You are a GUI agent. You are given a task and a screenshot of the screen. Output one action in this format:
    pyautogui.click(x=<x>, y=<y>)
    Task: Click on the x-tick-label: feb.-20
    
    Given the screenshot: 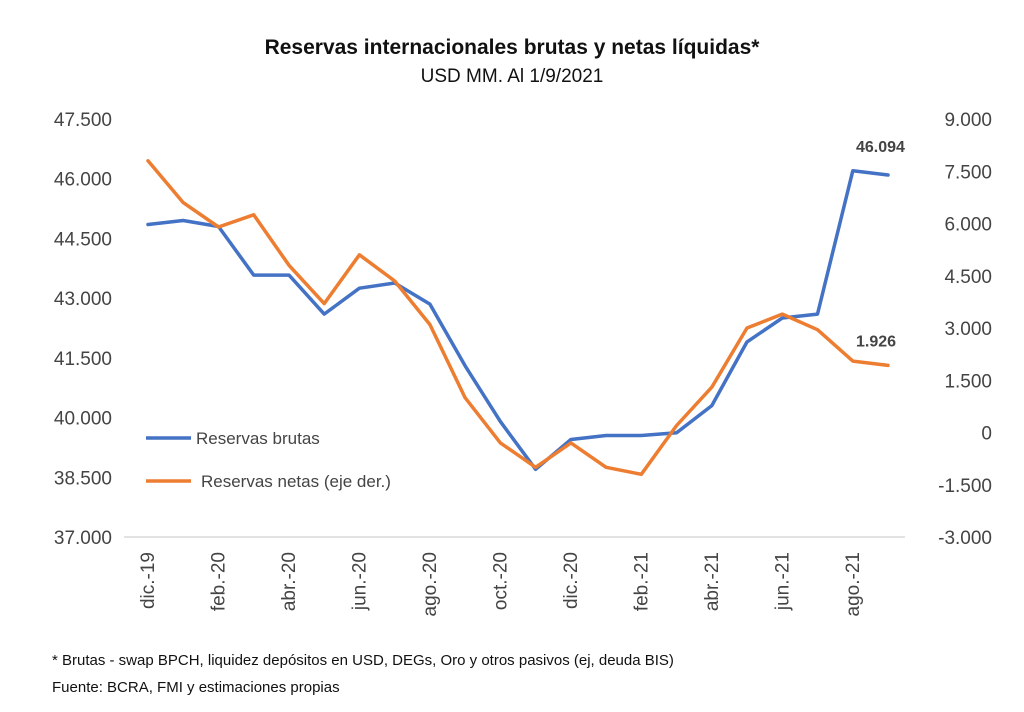 What is the action you would take?
    pyautogui.click(x=218, y=581)
    